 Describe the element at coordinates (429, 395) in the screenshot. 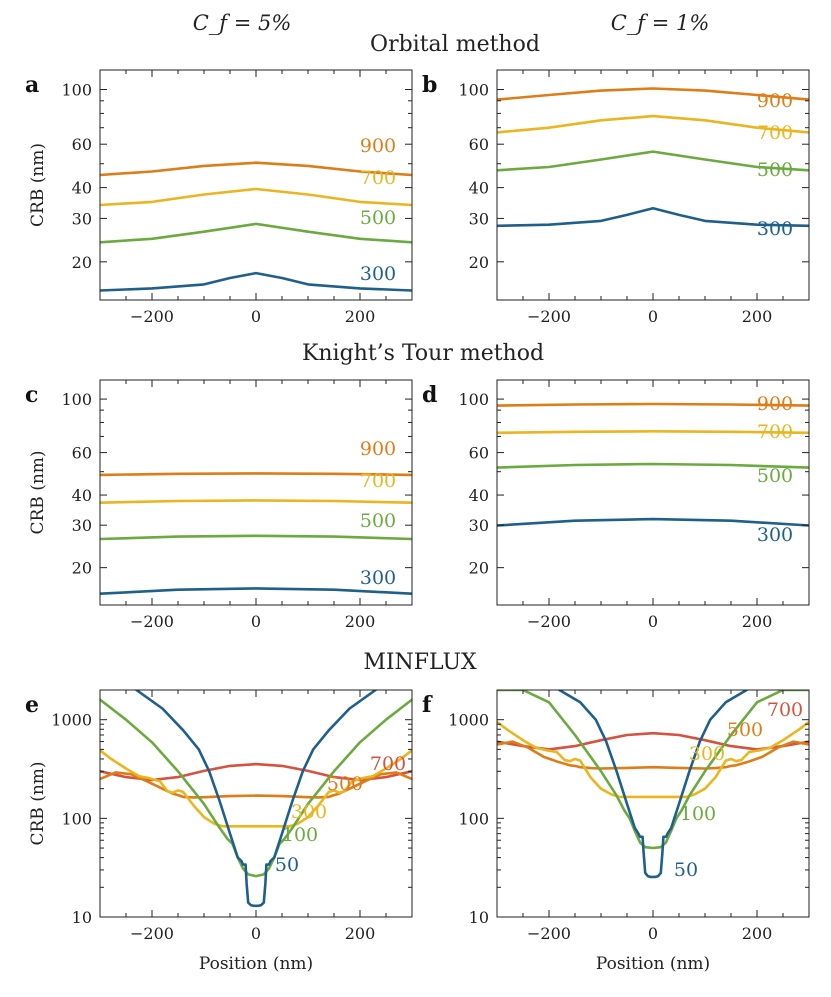

I see `panel-letter: d` at that location.